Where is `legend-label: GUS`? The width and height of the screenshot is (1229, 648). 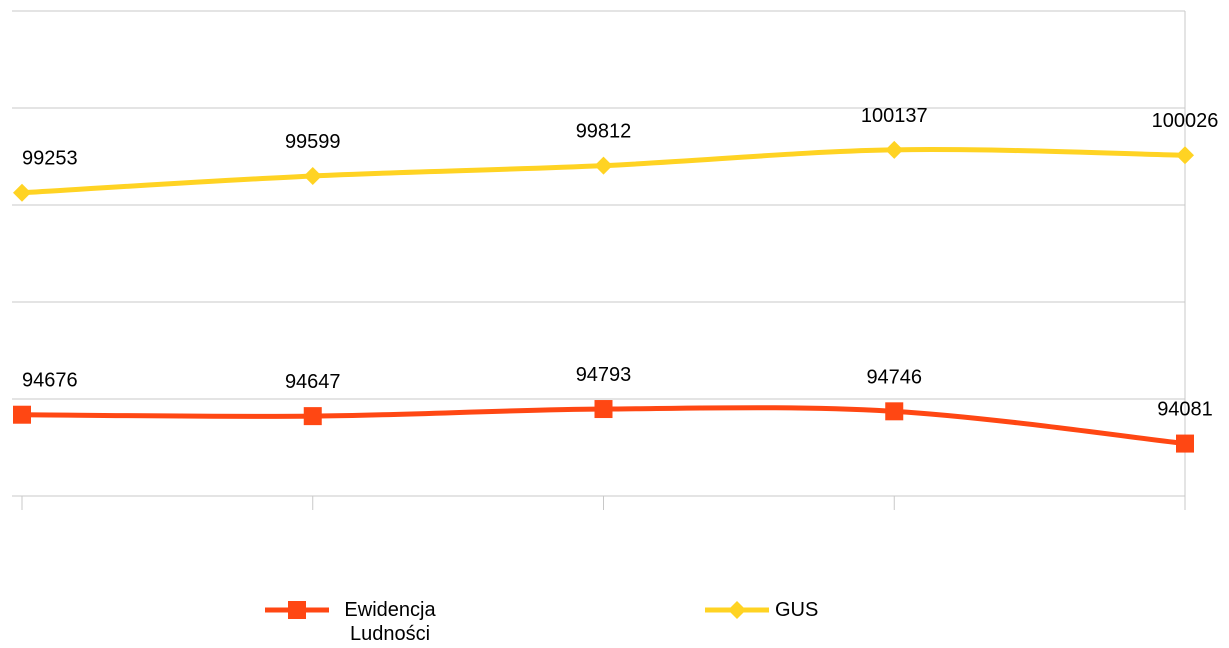 legend-label: GUS is located at coordinates (797, 610).